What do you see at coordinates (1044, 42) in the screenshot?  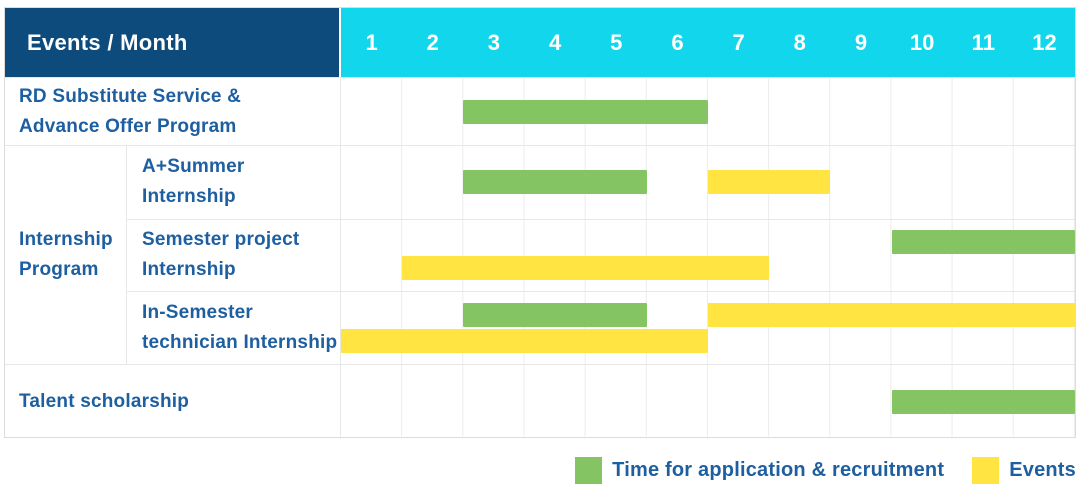 I see `month-header-cell: 12` at bounding box center [1044, 42].